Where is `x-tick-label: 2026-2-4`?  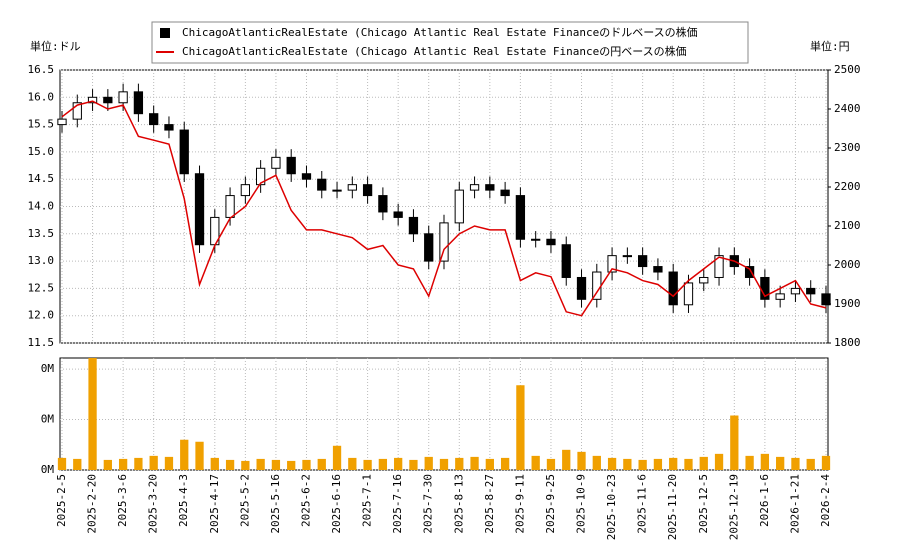
x-tick-label: 2026-2-4 is located at coordinates (825, 500).